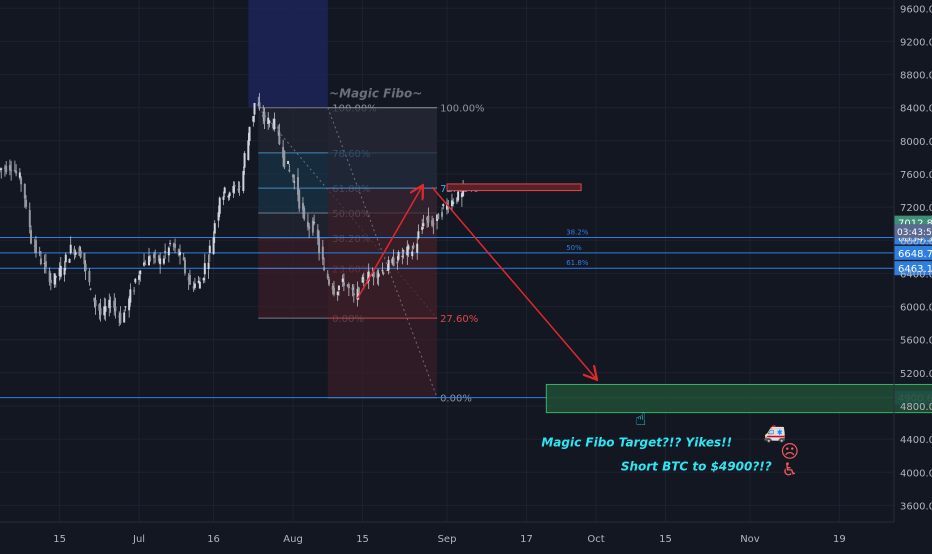 The width and height of the screenshot is (932, 554). I want to click on fib-title: ~Magic Fibo~, so click(375, 94).